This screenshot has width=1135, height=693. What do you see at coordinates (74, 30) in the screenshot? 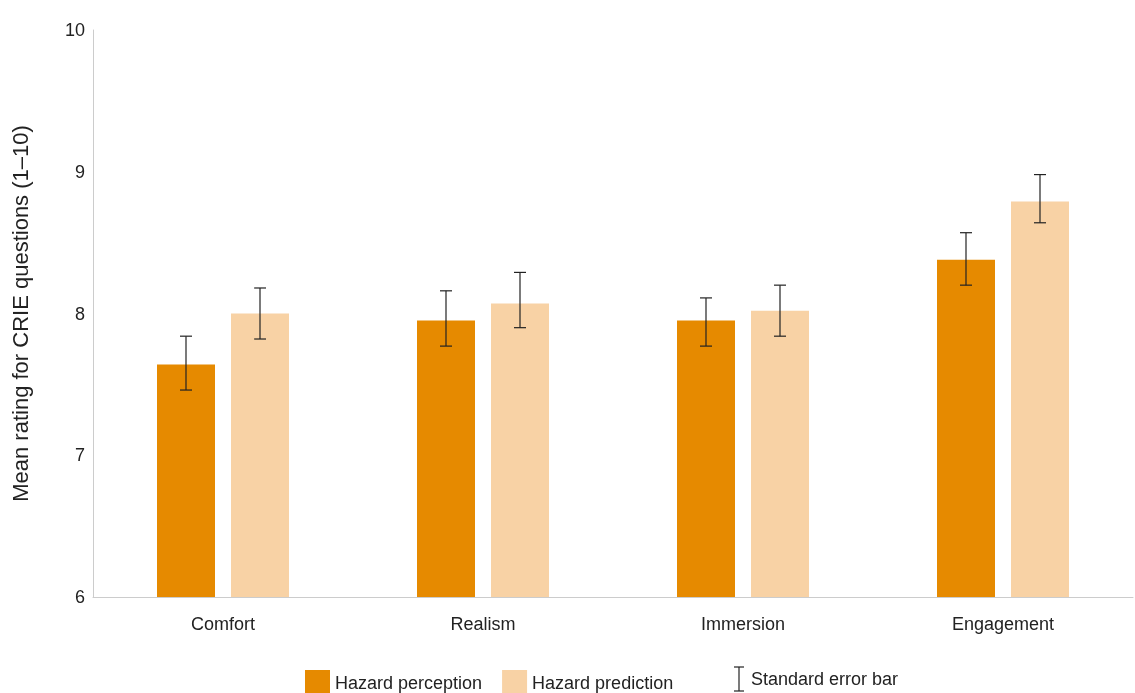
I see `y-tick-label: 10` at bounding box center [74, 30].